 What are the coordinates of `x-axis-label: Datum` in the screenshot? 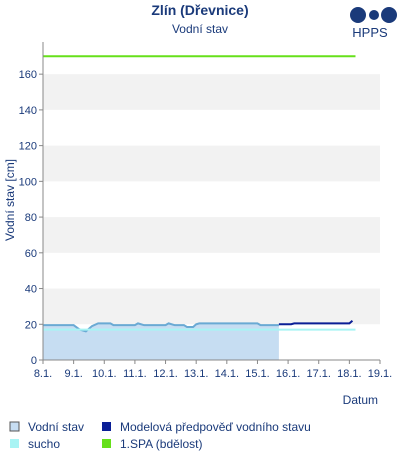 It's located at (360, 400).